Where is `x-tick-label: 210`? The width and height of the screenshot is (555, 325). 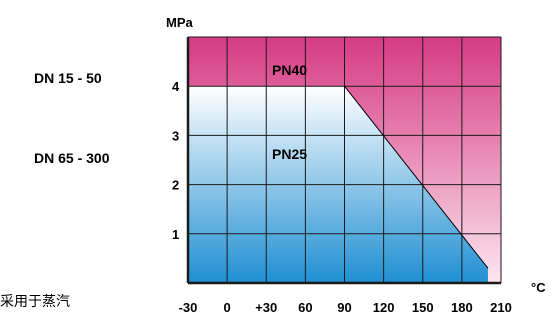
x-tick-label: 210 is located at coordinates (501, 307).